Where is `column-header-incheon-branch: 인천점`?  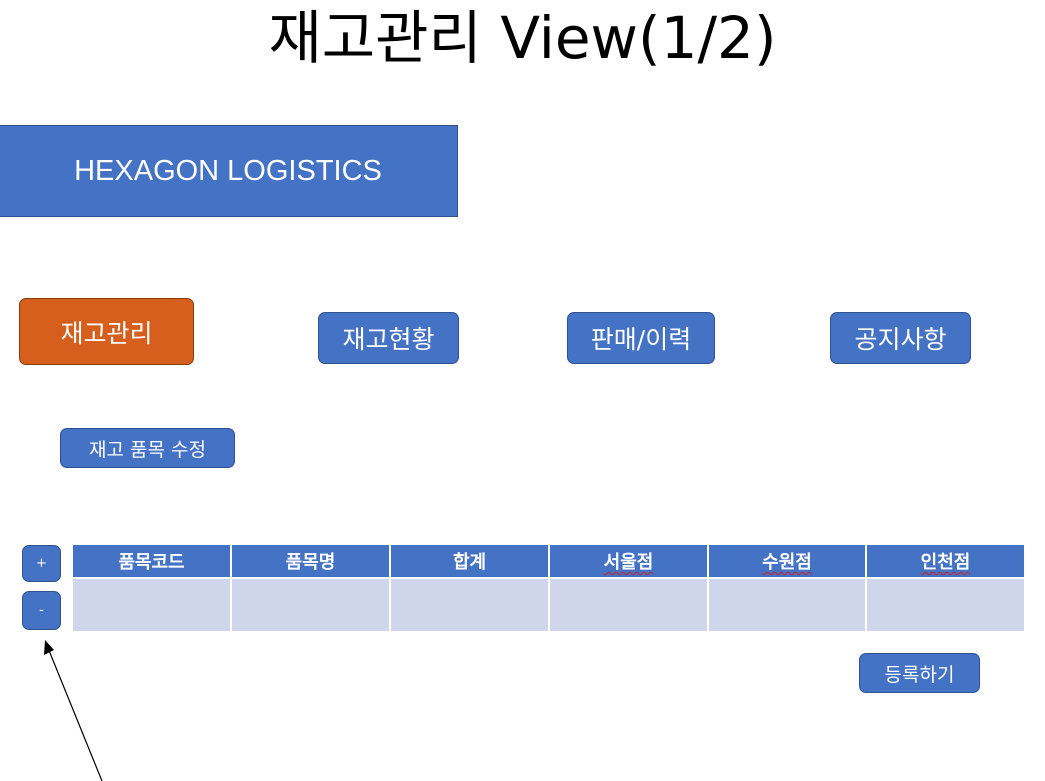 column-header-incheon-branch: 인천점 is located at coordinates (945, 561).